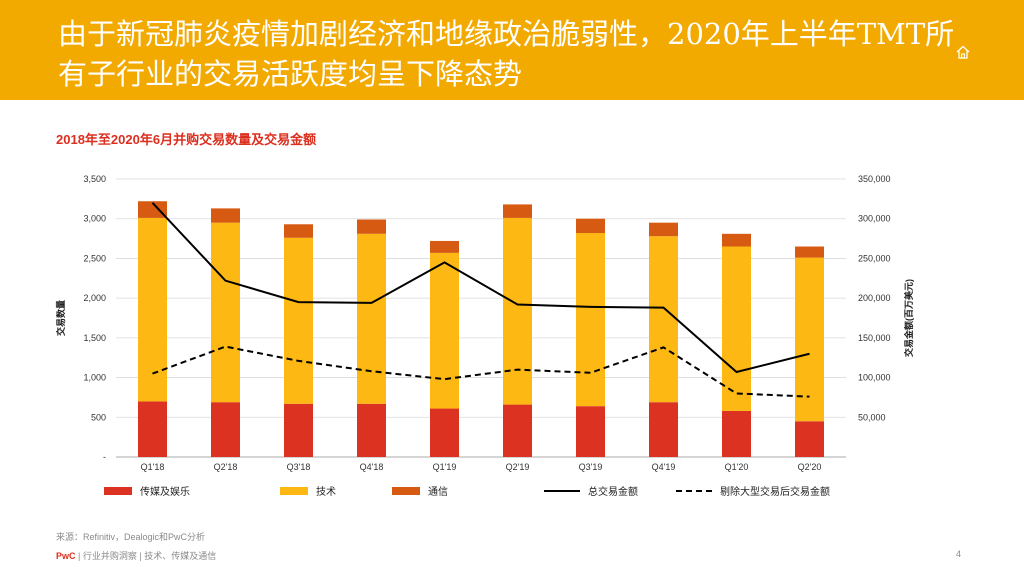 The height and width of the screenshot is (576, 1024). What do you see at coordinates (226, 467) in the screenshot?
I see `x-tick-label: Q2'18` at bounding box center [226, 467].